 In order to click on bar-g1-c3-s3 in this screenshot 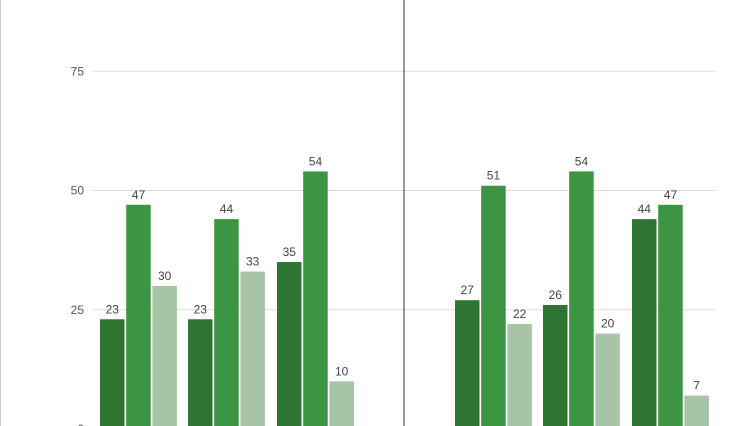, I will do `click(341, 403)`.